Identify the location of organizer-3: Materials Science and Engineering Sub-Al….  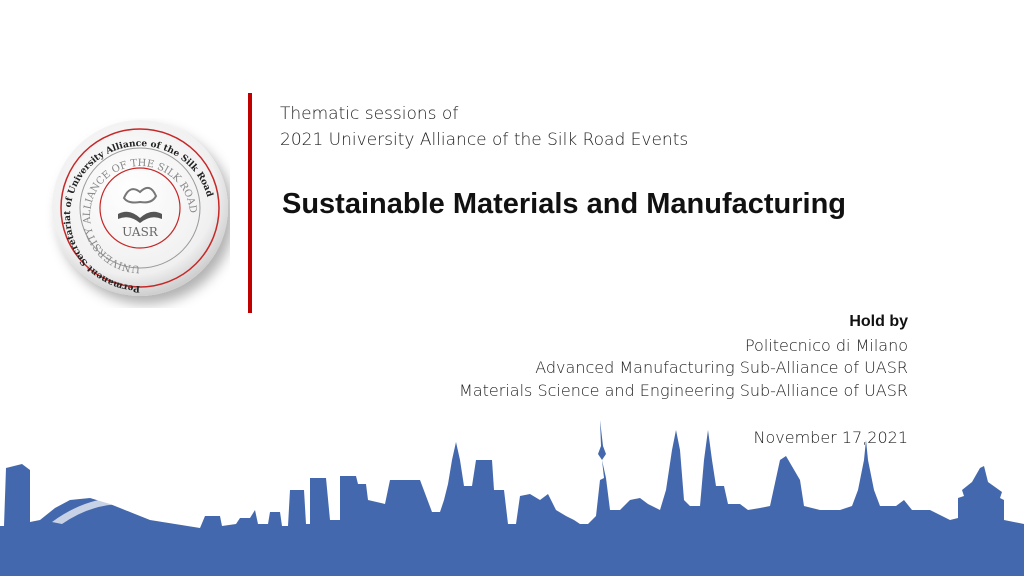
(683, 390).